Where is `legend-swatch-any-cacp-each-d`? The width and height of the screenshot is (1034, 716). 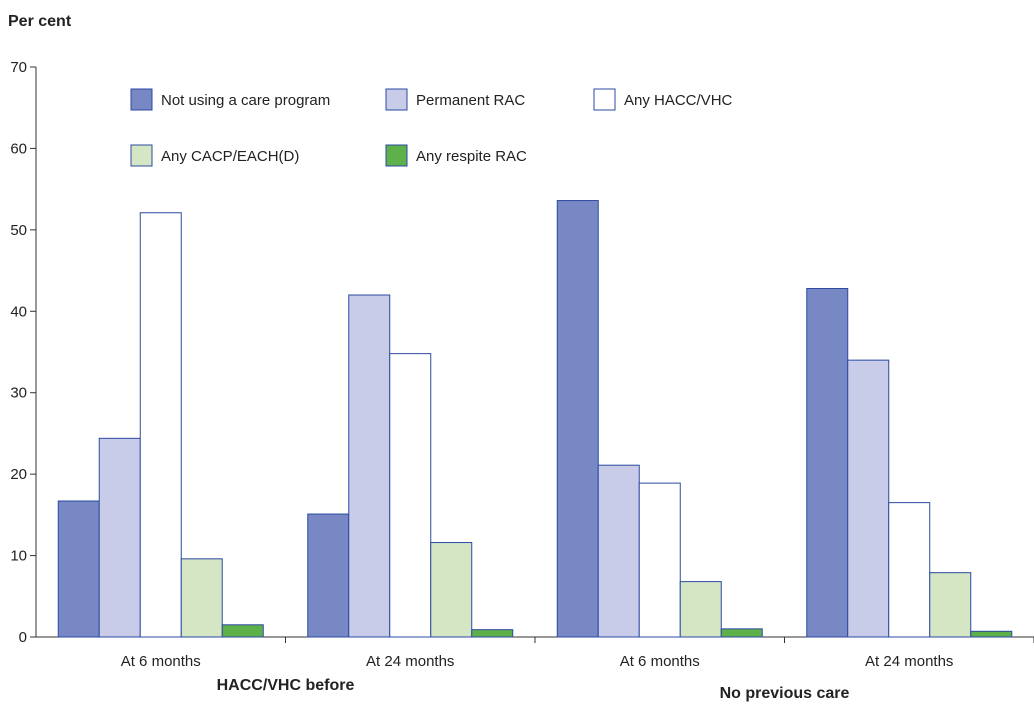
legend-swatch-any-cacp-each-d is located at coordinates (141, 155).